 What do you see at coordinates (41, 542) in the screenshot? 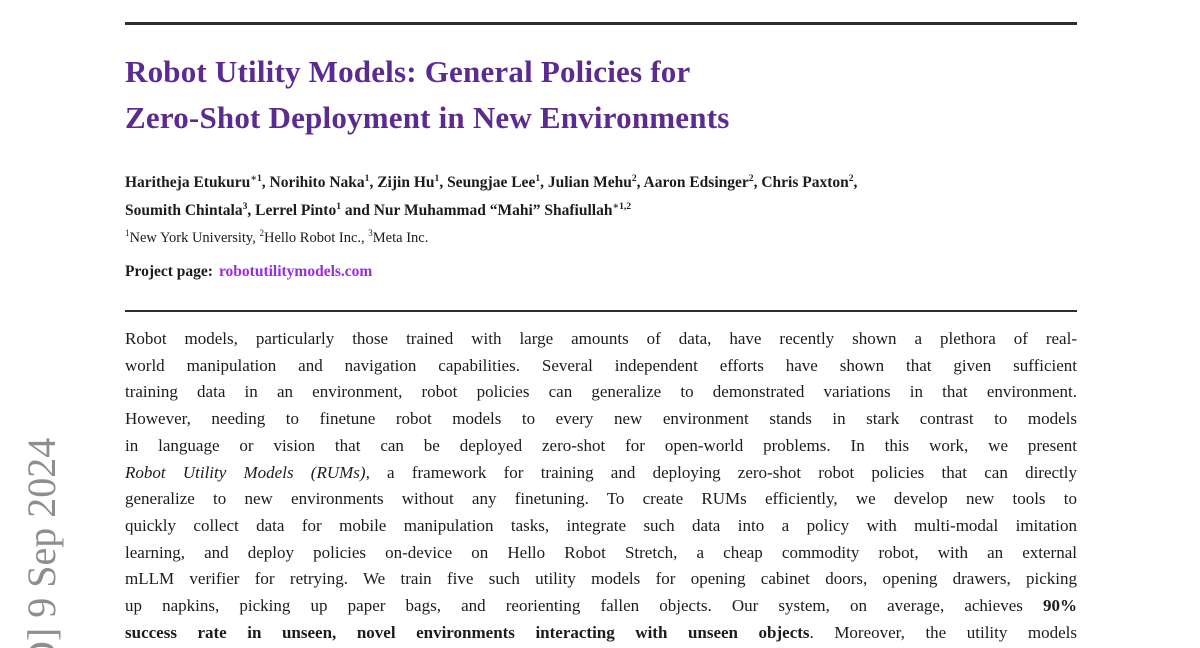
I see `arxiv-watermark: O] 9 Sep 2024` at bounding box center [41, 542].